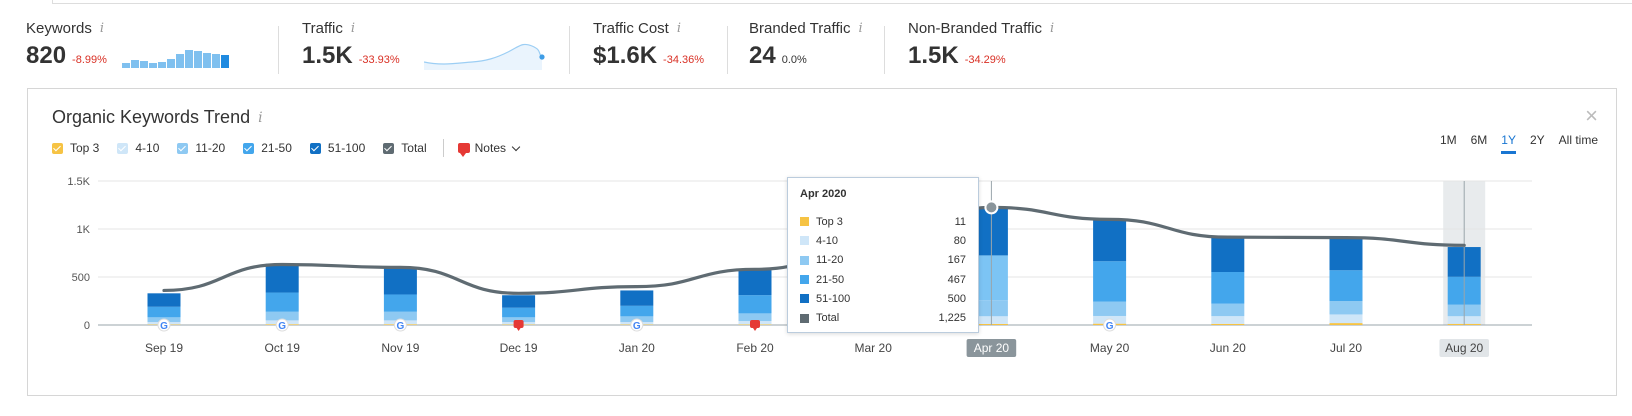 The image size is (1632, 416). I want to click on x-tick-label: Dec 19, so click(519, 348).